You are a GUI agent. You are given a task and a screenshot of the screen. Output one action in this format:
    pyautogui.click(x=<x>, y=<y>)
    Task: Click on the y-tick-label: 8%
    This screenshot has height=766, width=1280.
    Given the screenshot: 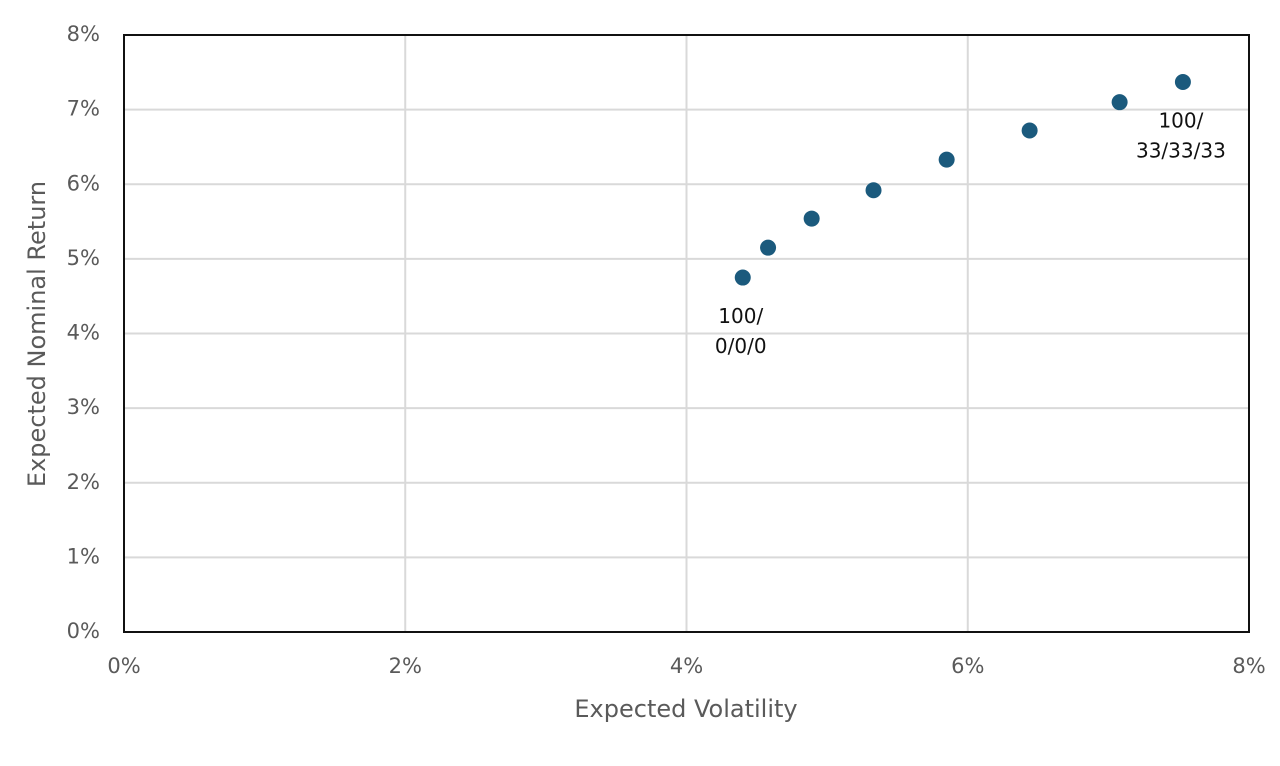 What is the action you would take?
    pyautogui.click(x=83, y=34)
    